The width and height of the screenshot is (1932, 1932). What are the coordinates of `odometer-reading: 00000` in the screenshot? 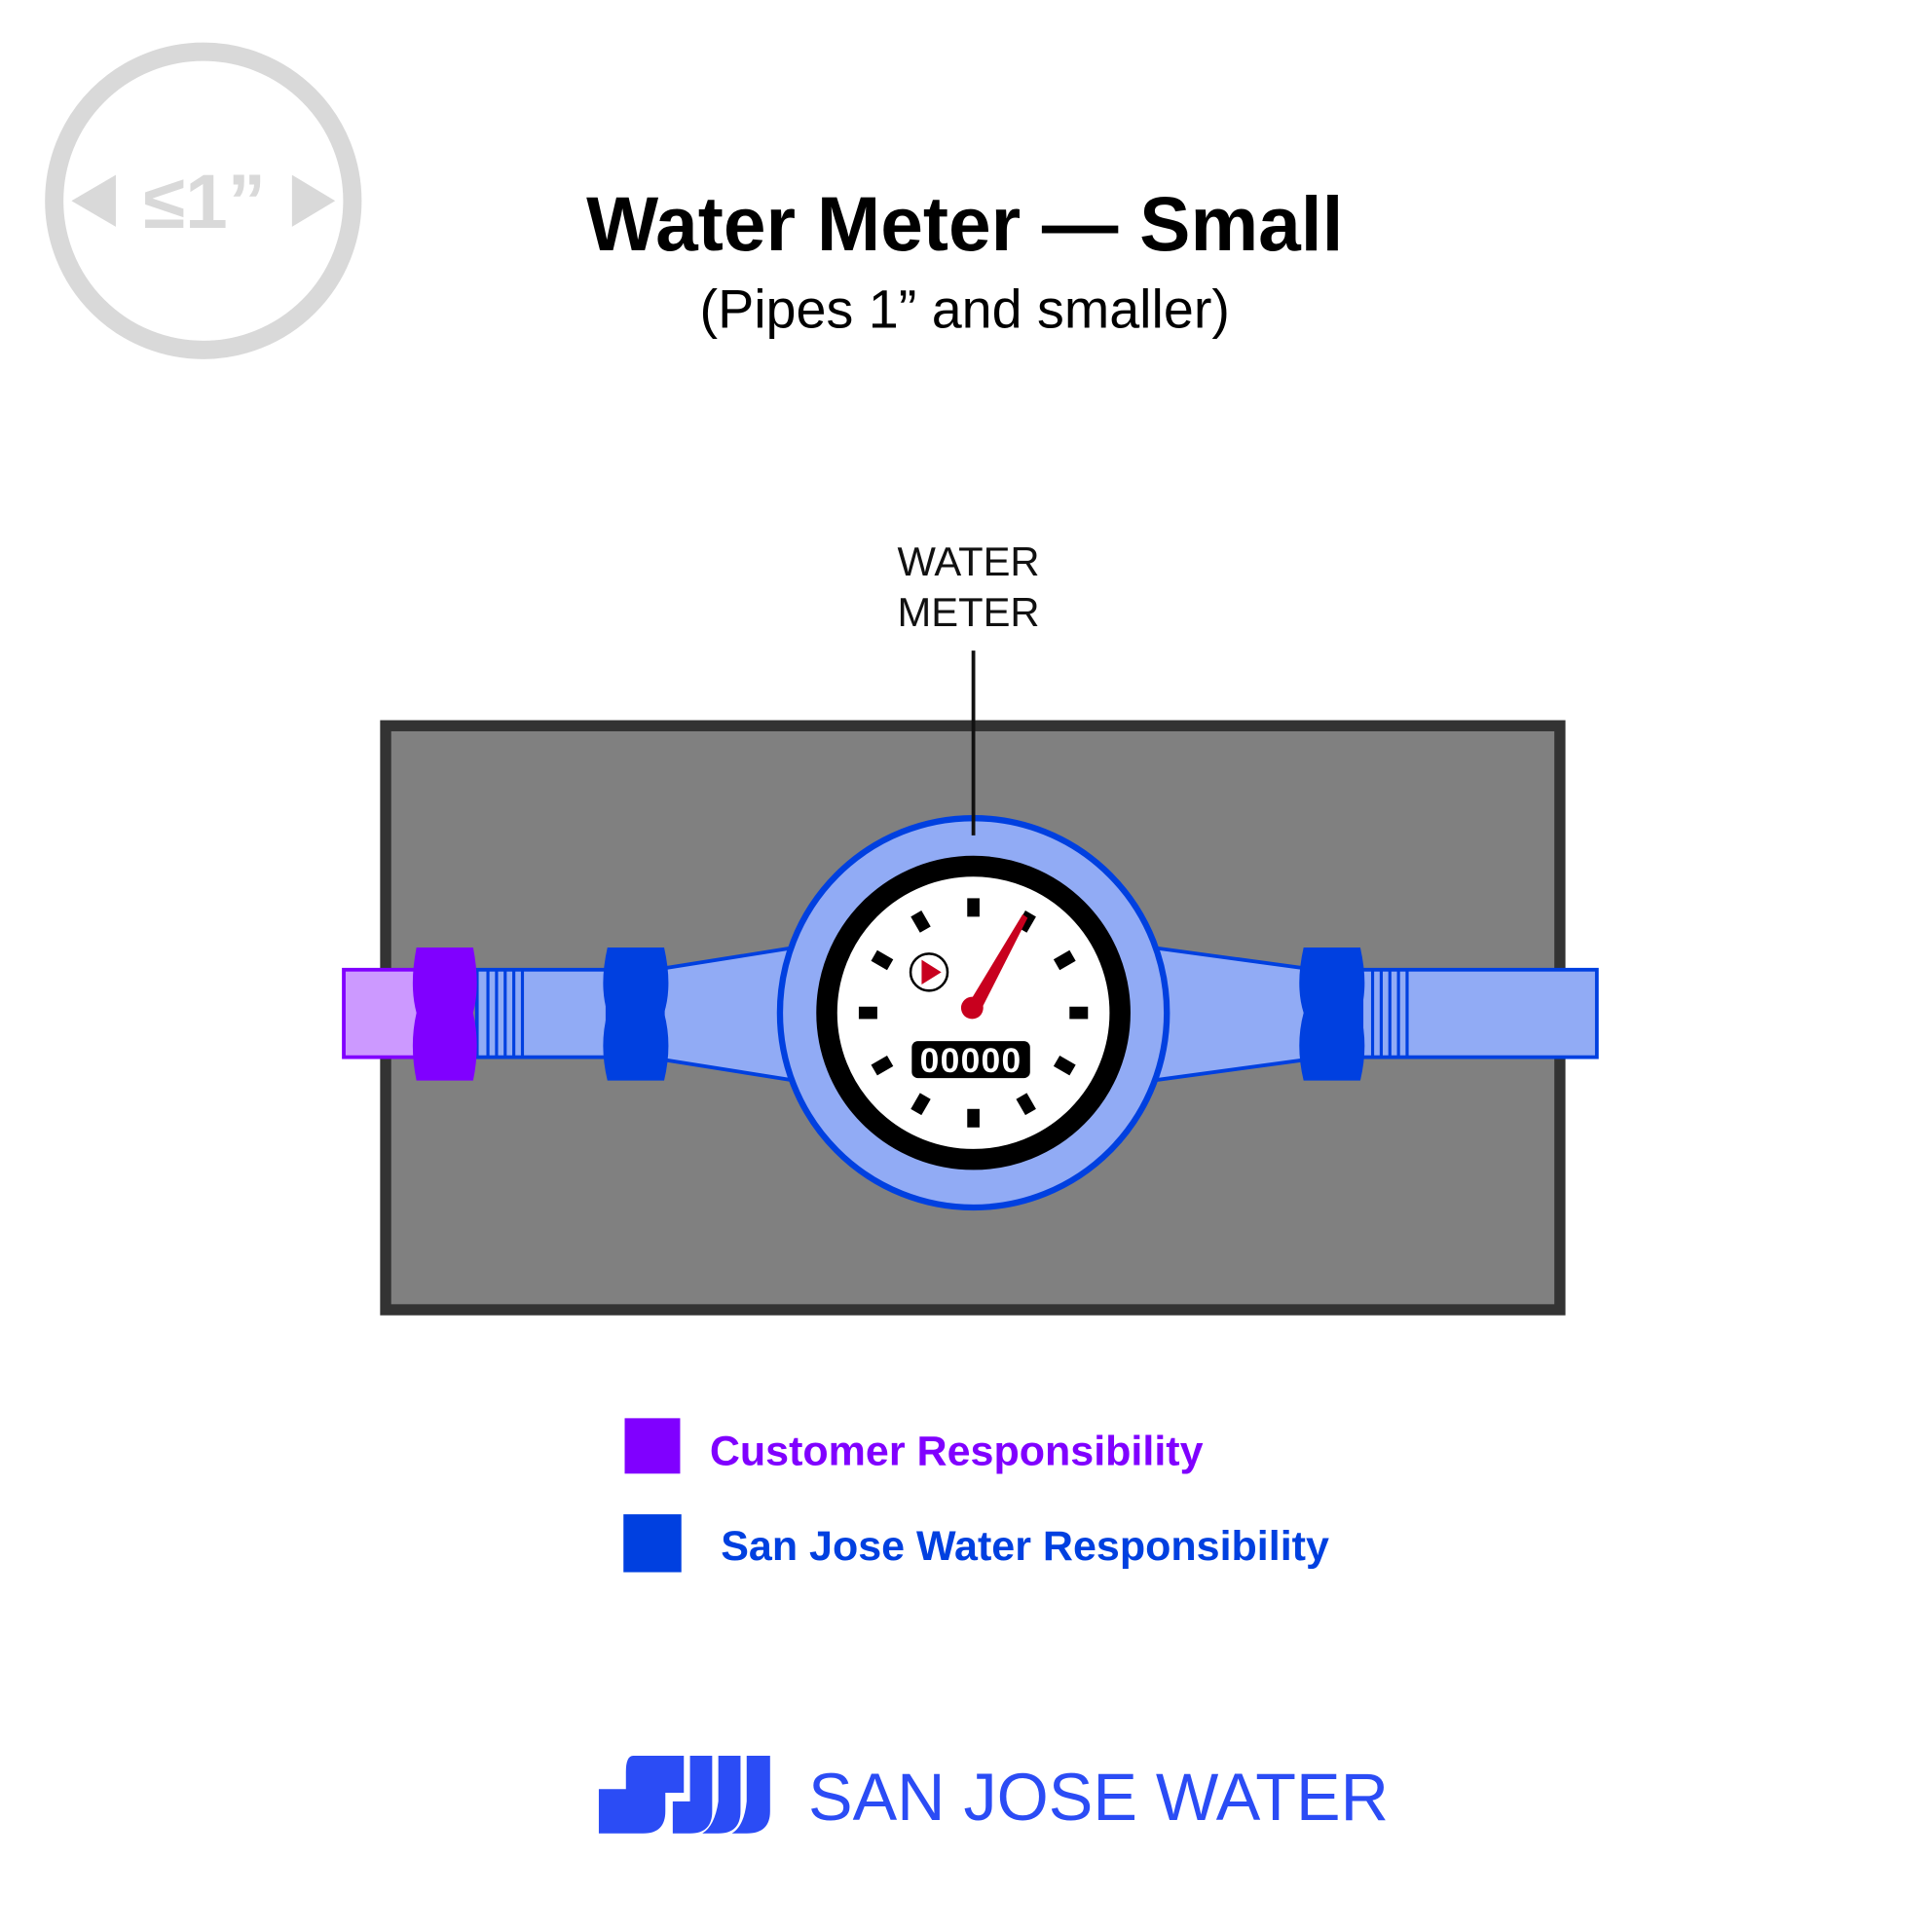 It's located at (971, 1061).